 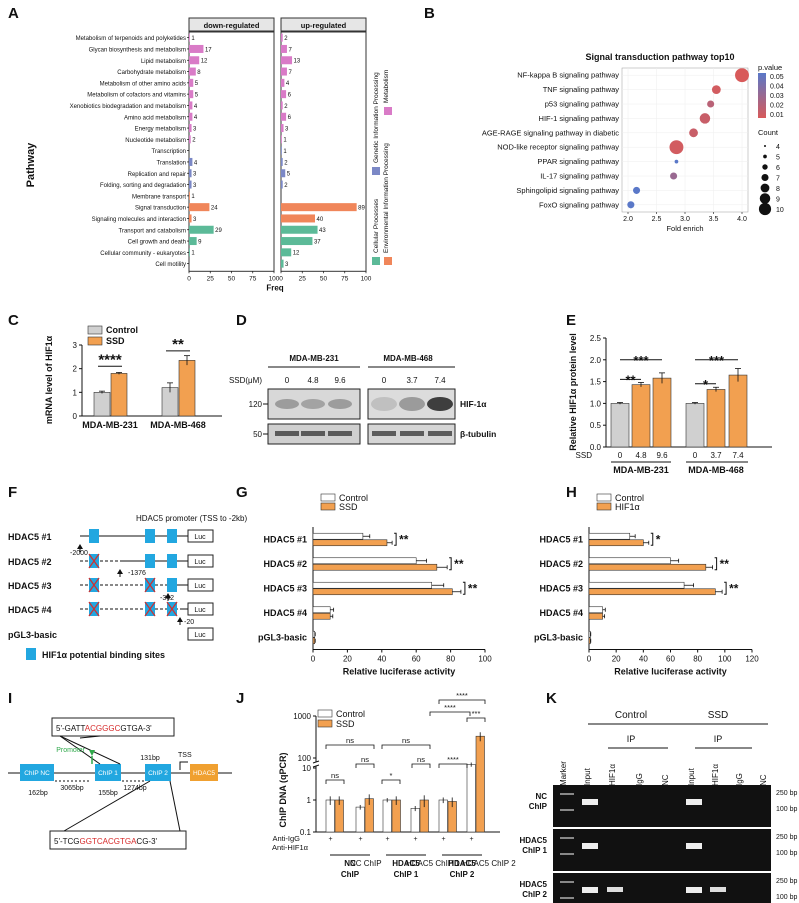 I want to click on i-seq-box-top, so click(x=113, y=727).